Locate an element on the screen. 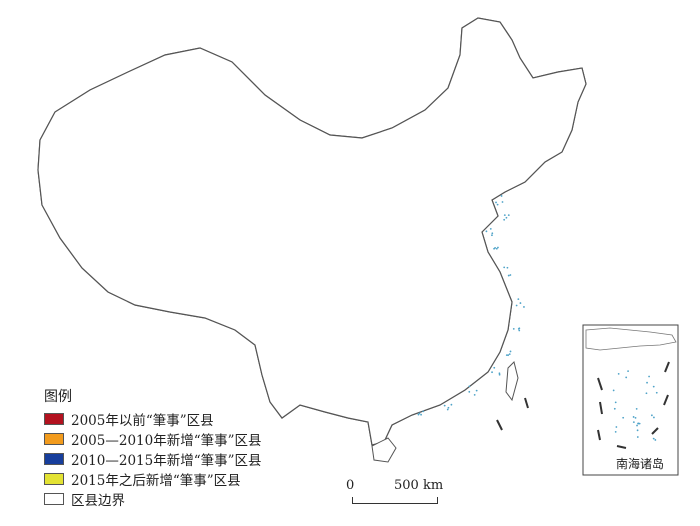 The height and width of the screenshot is (526, 700). inset-islands is located at coordinates (635, 405).